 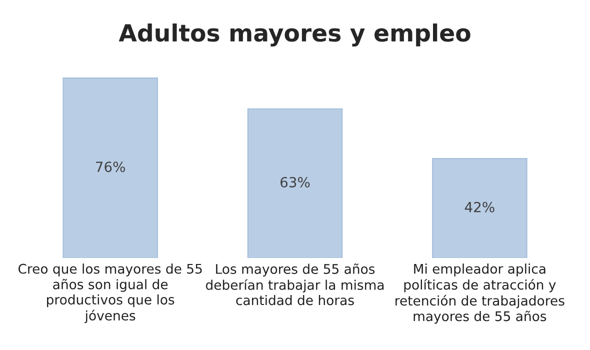 What do you see at coordinates (110, 294) in the screenshot?
I see `x-tick-label: Creo que los mayores de 55 años son igual de productivos que los jóvenes` at bounding box center [110, 294].